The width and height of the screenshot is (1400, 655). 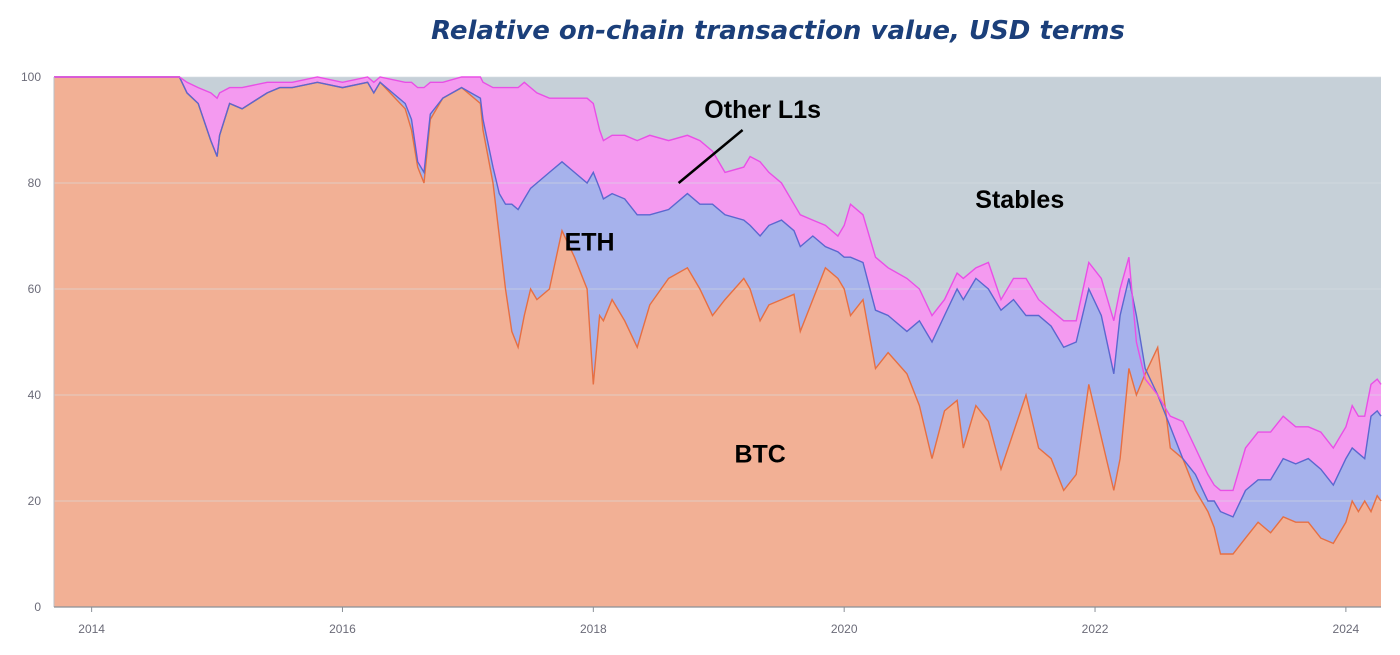 What do you see at coordinates (710, 156) in the screenshot?
I see `annotation-line` at bounding box center [710, 156].